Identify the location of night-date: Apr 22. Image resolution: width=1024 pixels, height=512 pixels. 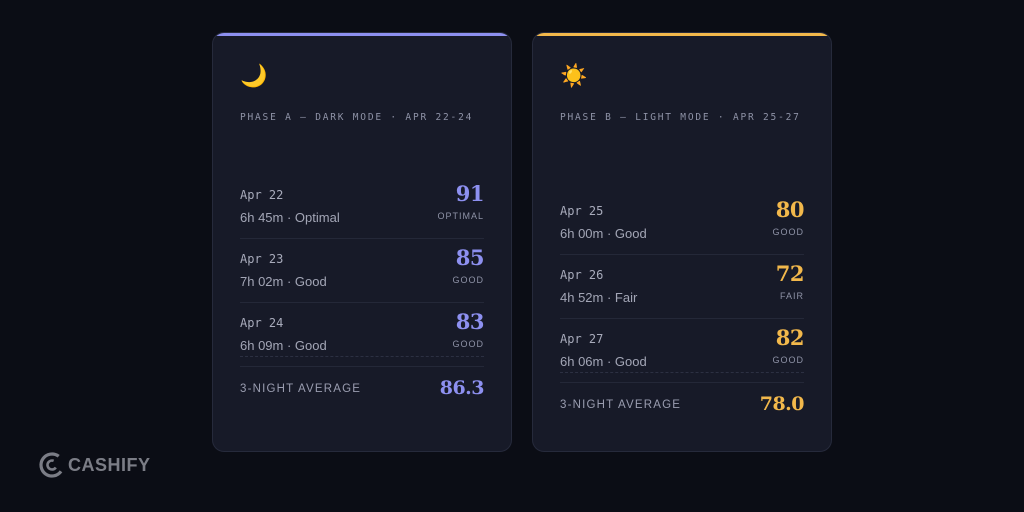
(262, 195).